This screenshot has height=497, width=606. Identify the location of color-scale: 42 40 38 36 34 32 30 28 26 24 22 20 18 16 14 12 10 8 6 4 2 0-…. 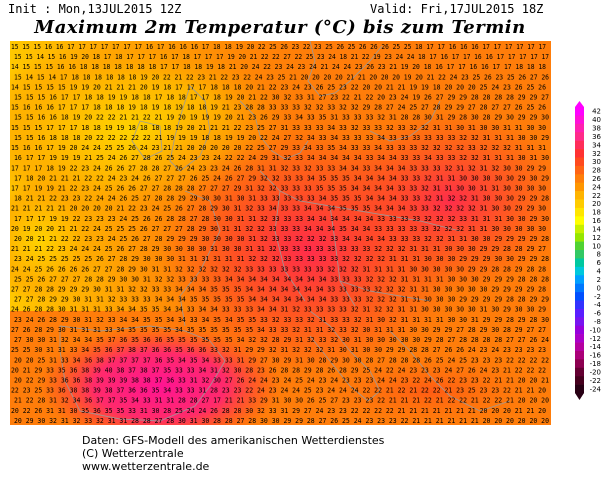
(588, 251).